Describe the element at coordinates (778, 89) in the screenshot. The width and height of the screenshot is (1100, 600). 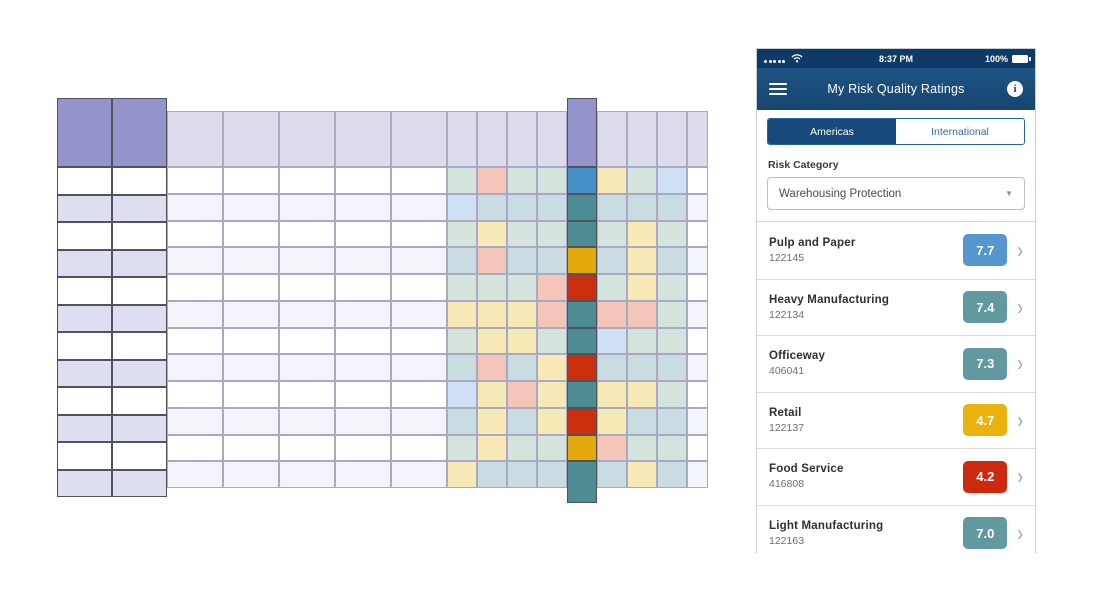
I see `menu-icon` at that location.